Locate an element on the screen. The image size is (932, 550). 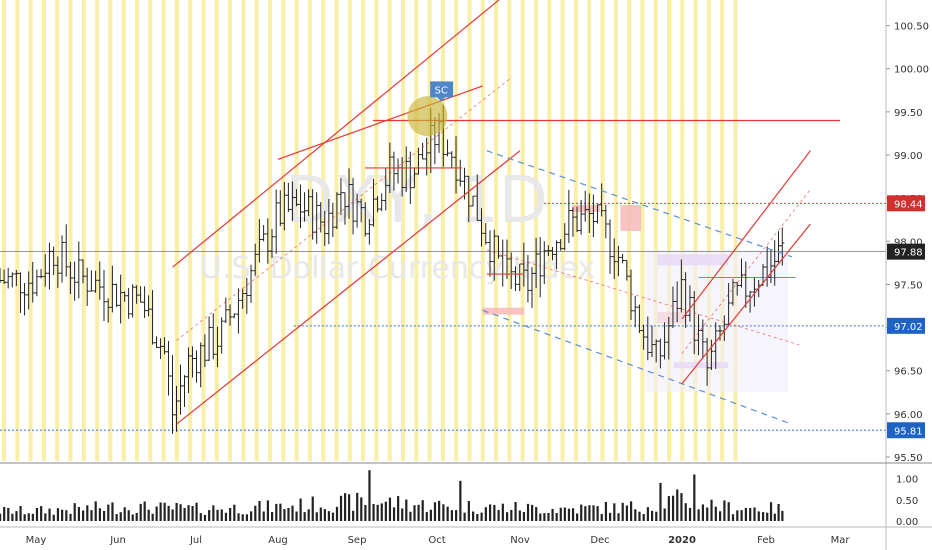
highlight-zone is located at coordinates (503, 311).